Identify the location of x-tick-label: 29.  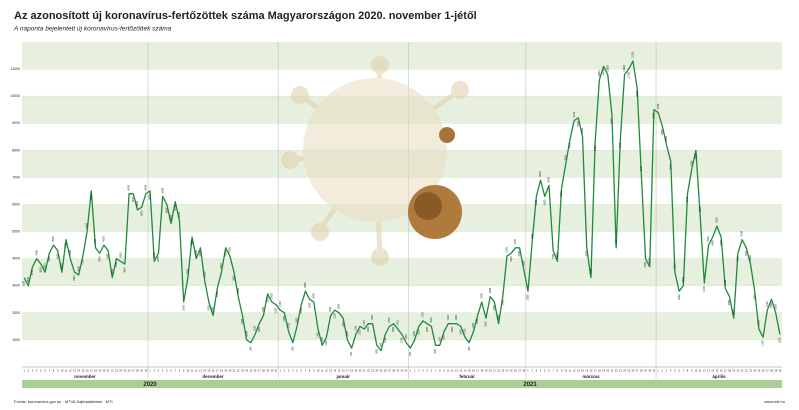
(397, 371).